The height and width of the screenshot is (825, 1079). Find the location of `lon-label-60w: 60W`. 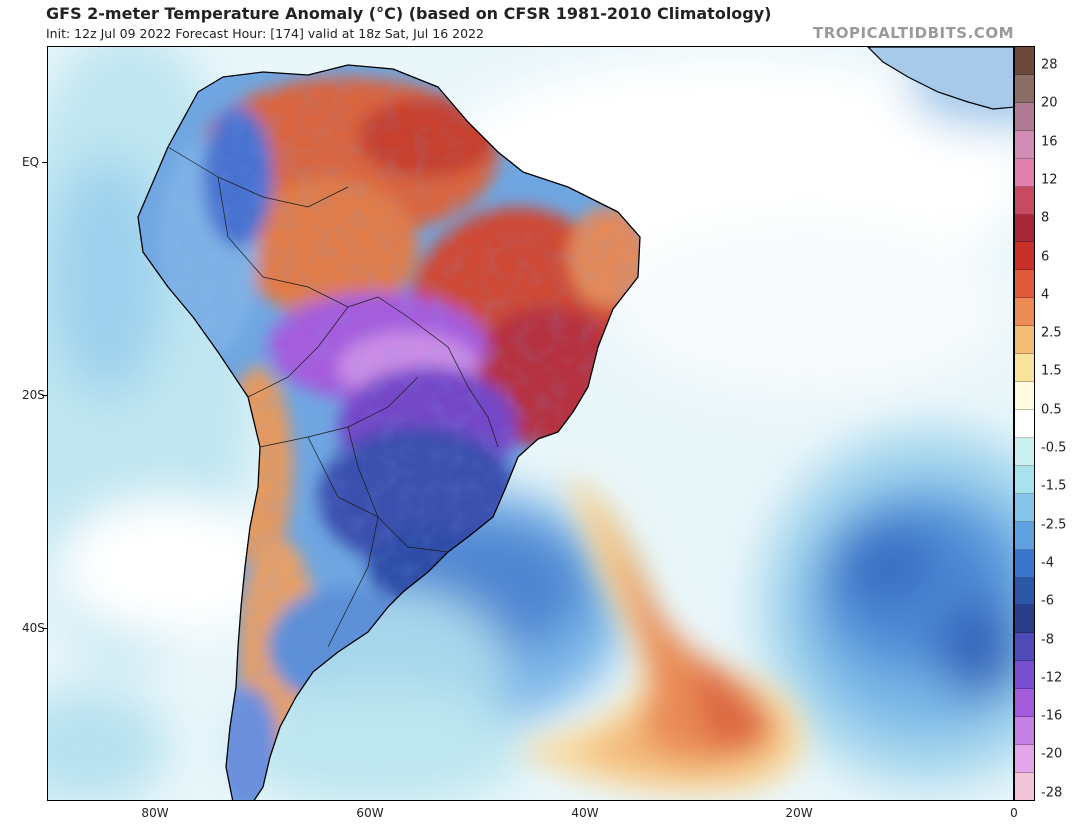

lon-label-60w: 60W is located at coordinates (370, 813).